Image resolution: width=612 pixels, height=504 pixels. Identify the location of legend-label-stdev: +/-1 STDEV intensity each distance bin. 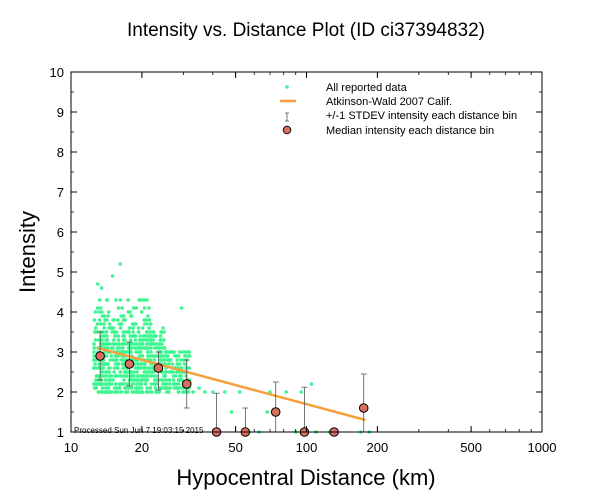
(421, 116).